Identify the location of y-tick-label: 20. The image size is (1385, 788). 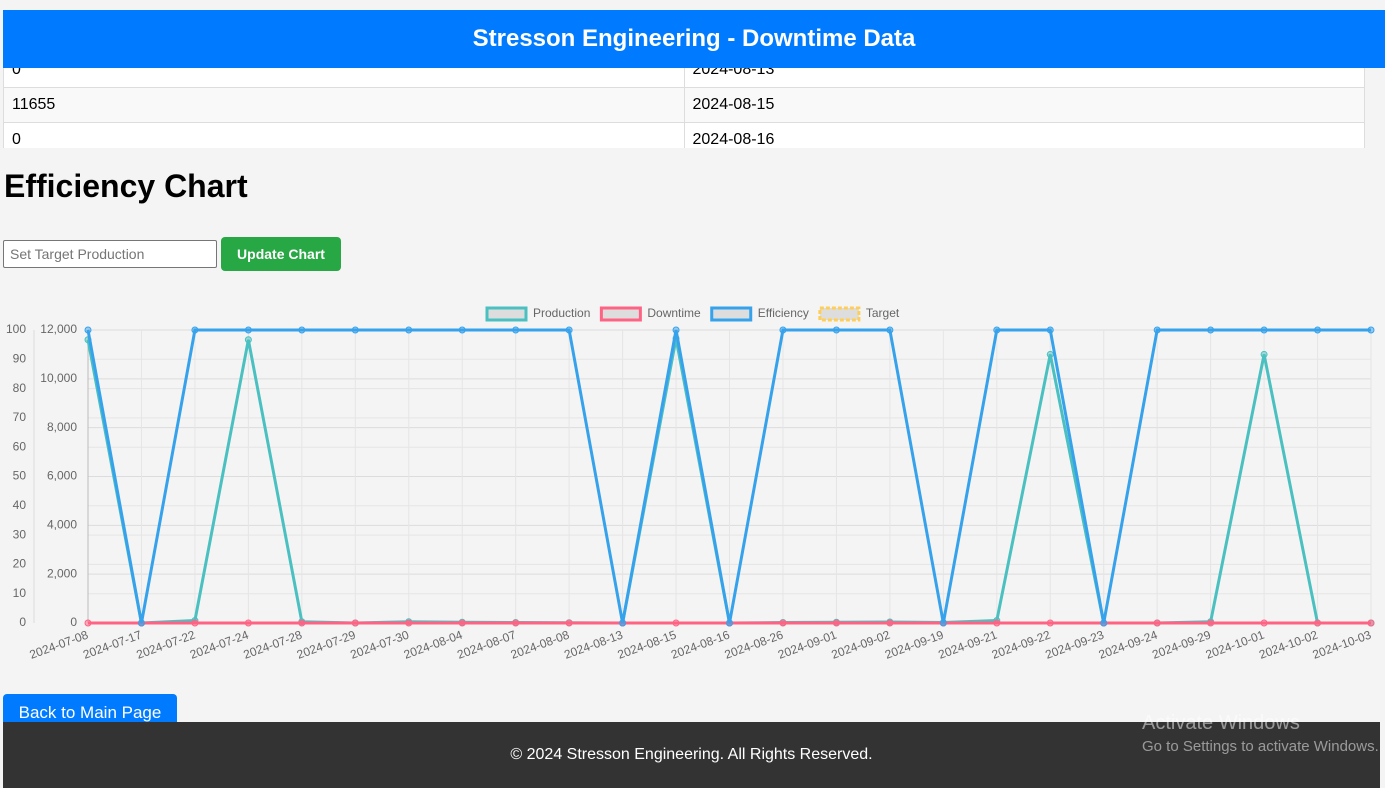
(20, 564).